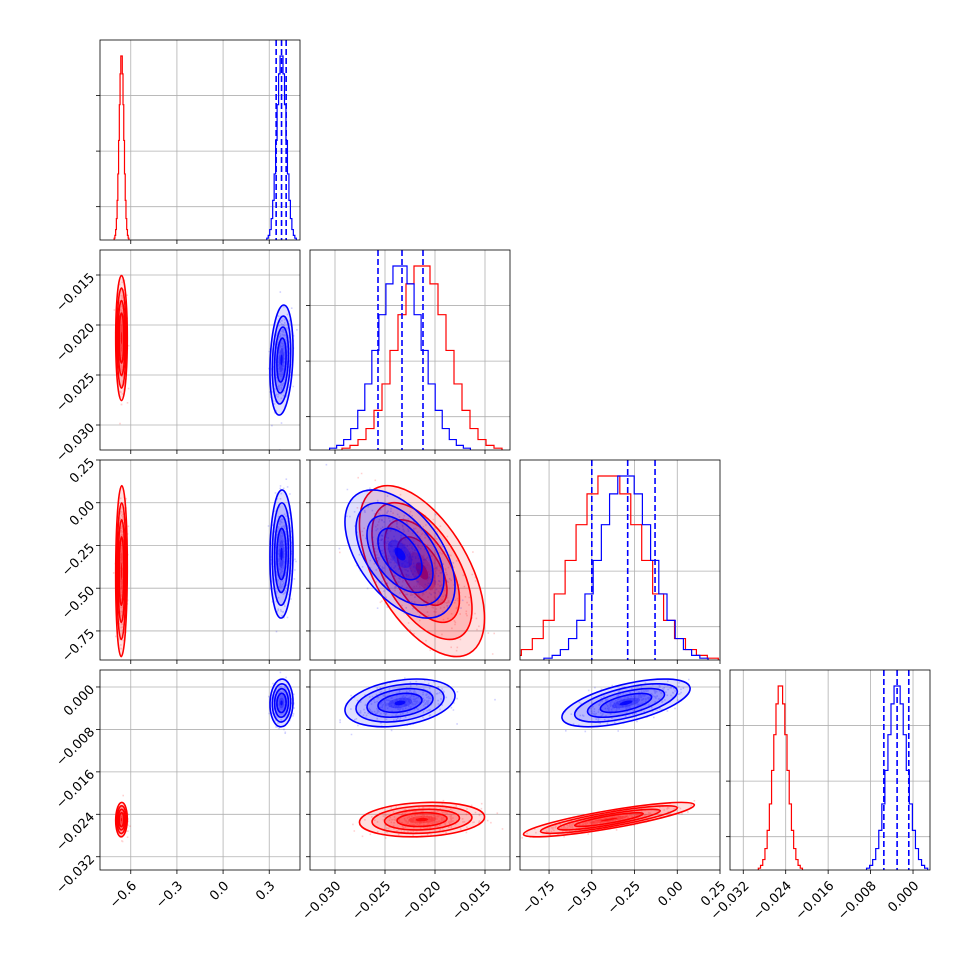 The image size is (970, 970). What do you see at coordinates (75, 292) in the screenshot?
I see `ytick-label-1-3: −0.015` at bounding box center [75, 292].